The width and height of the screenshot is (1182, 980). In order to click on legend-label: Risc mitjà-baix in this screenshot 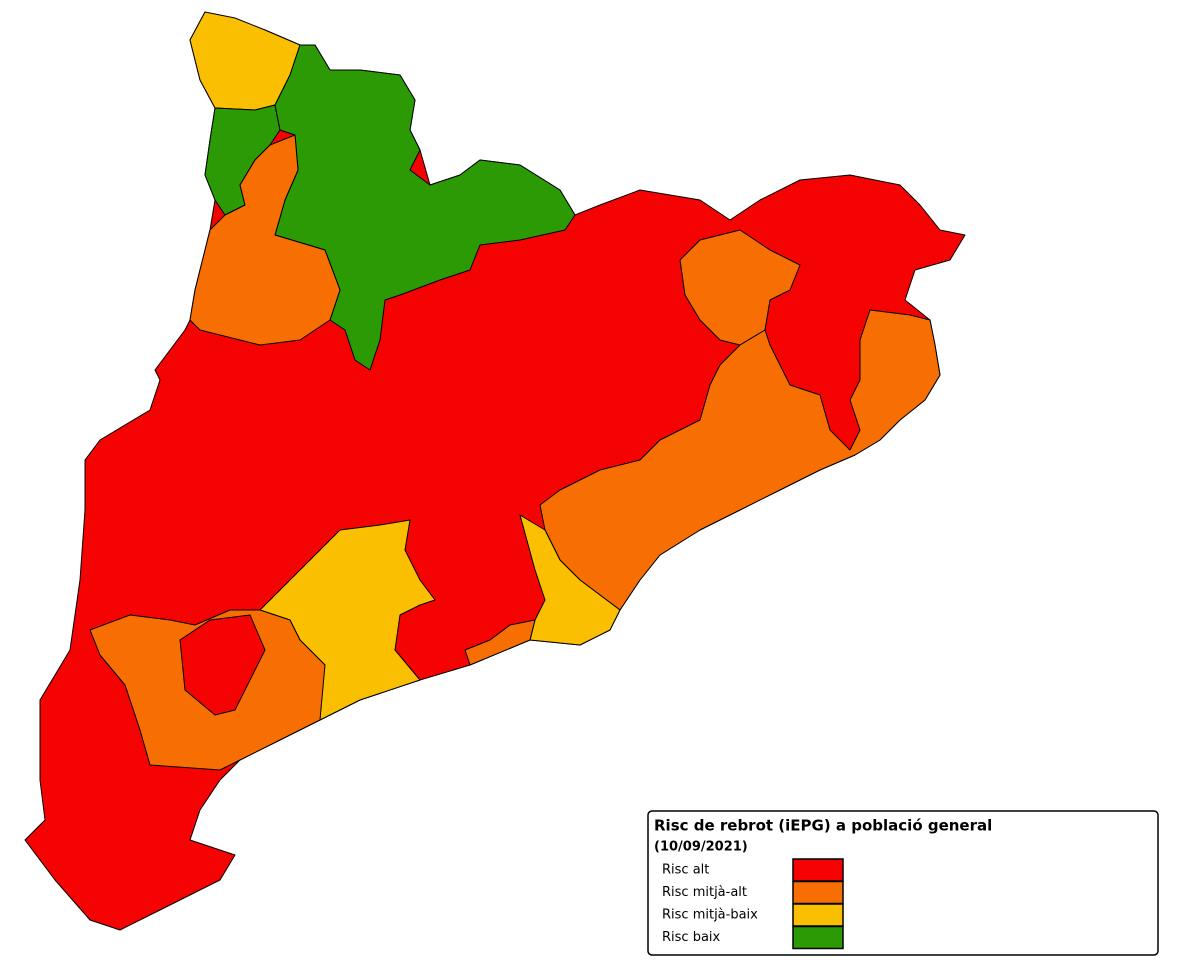, I will do `click(710, 915)`.